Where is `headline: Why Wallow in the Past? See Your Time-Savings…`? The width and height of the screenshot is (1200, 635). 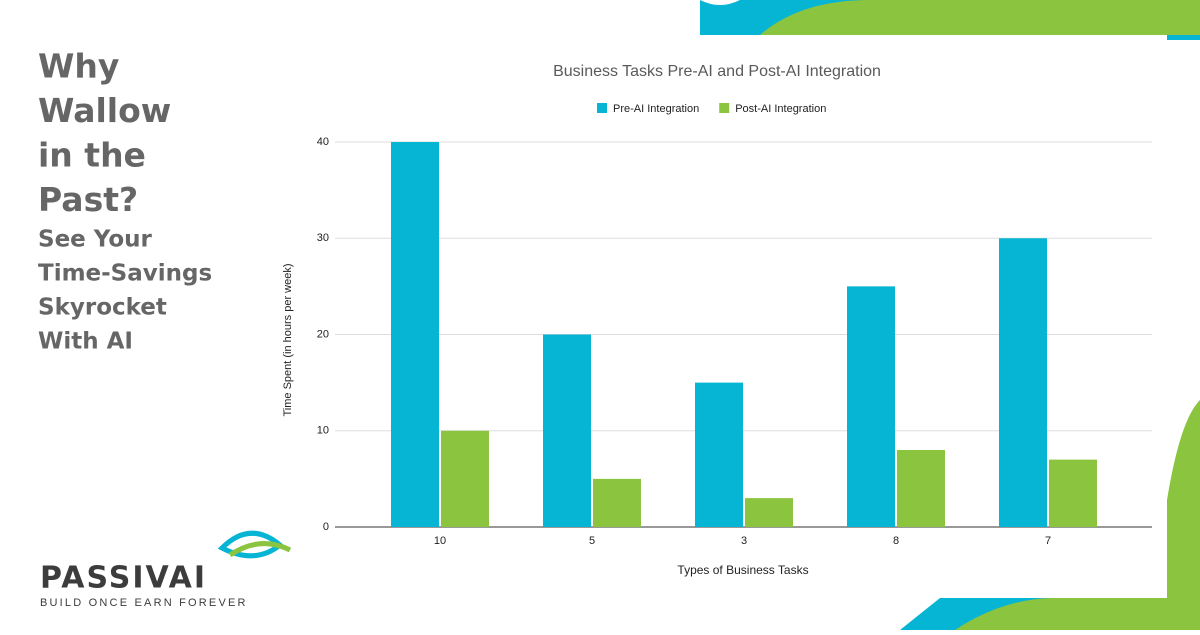 headline: Why Wallow in the Past? See Your Time-Savings… is located at coordinates (125, 201).